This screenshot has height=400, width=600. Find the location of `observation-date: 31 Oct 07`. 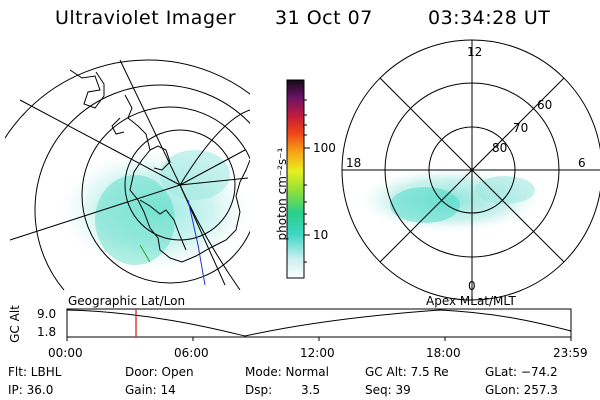

observation-date: 31 Oct 07 is located at coordinates (324, 18).